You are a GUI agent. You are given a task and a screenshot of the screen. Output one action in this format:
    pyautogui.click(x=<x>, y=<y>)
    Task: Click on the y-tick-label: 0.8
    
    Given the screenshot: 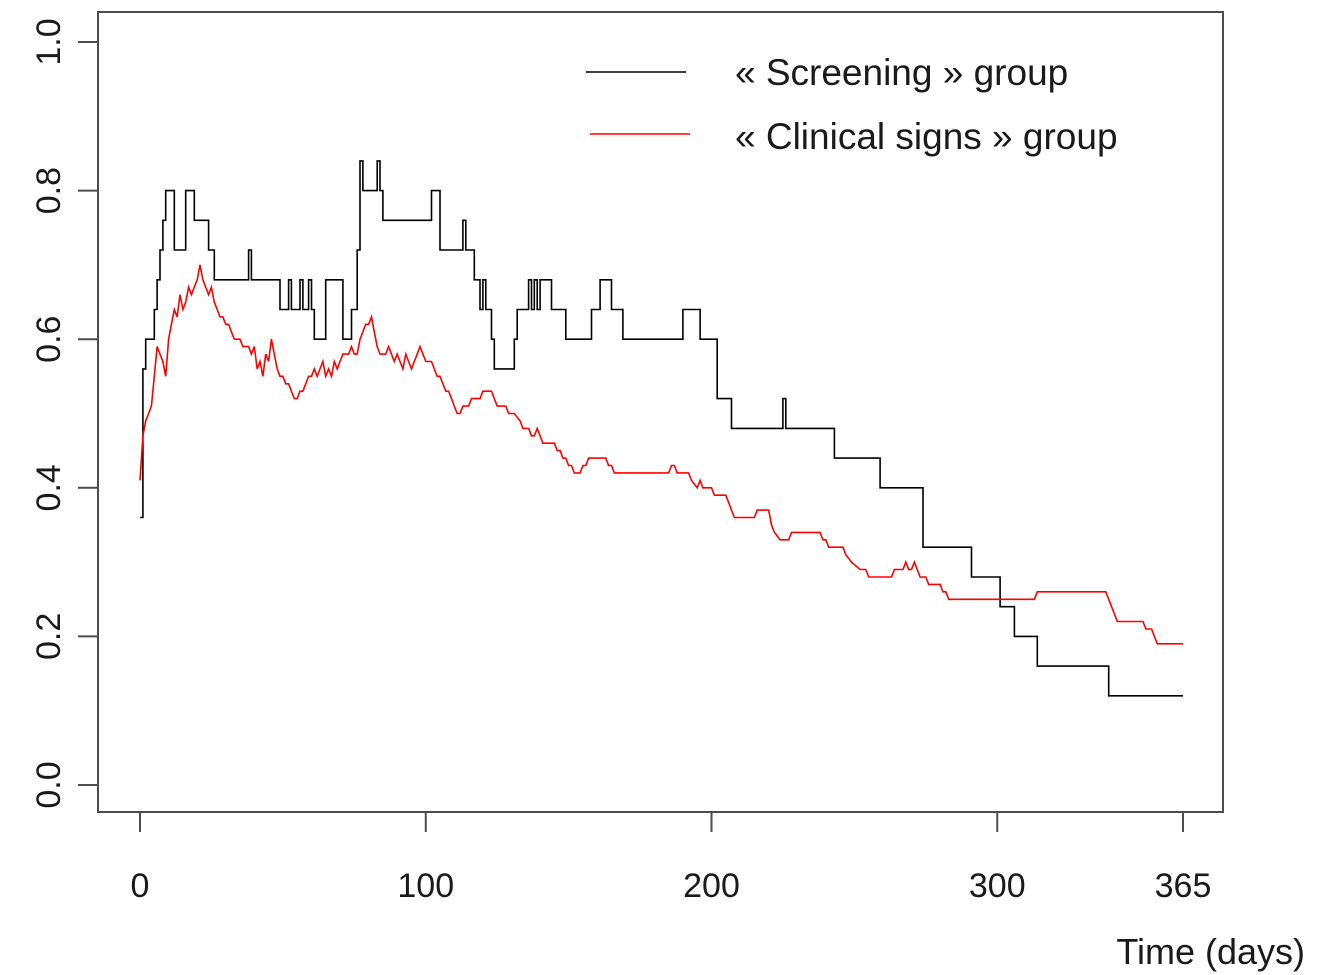 What is the action you would take?
    pyautogui.click(x=49, y=190)
    